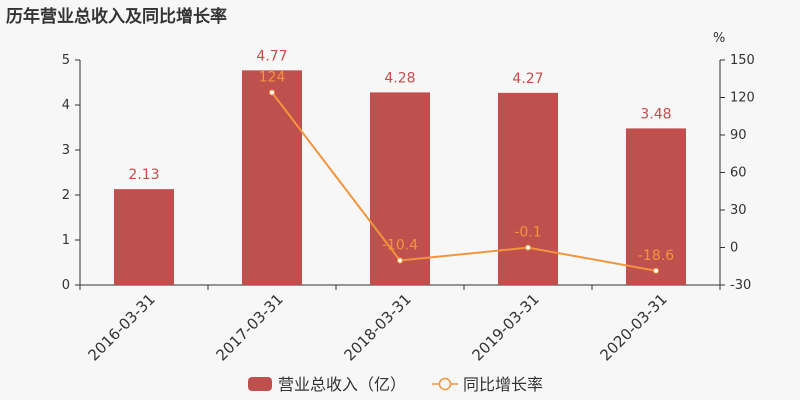 Image resolution: width=800 pixels, height=400 pixels. Describe the element at coordinates (399, 78) in the screenshot. I see `bar-value-label: 4.28` at that location.